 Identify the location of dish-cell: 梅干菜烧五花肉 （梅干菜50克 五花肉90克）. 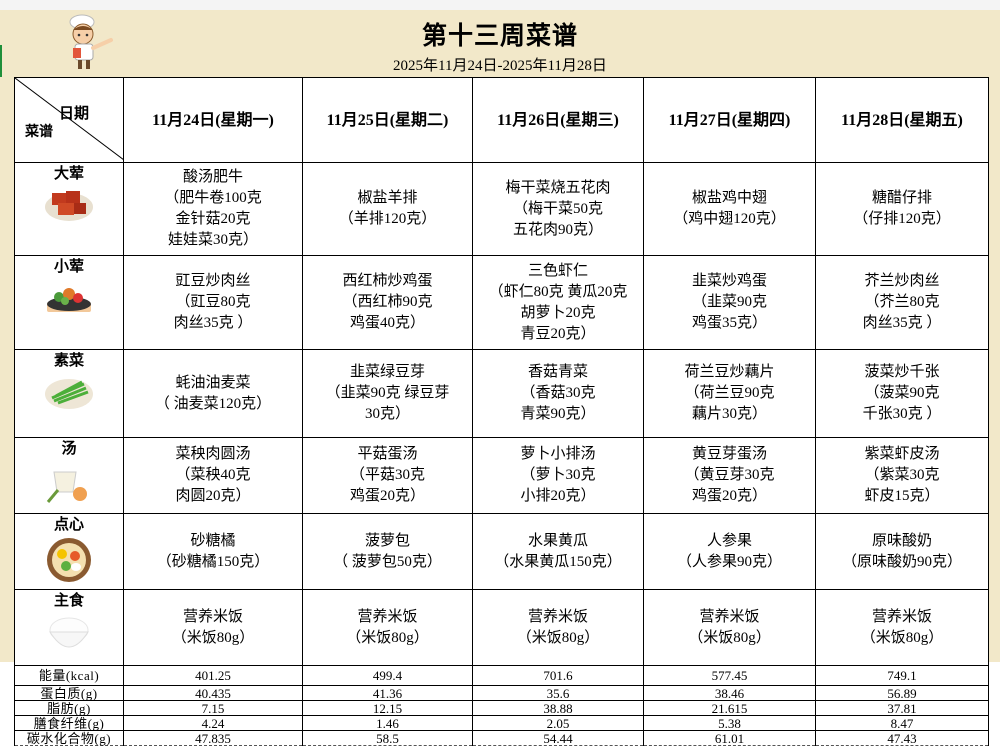
(558, 209).